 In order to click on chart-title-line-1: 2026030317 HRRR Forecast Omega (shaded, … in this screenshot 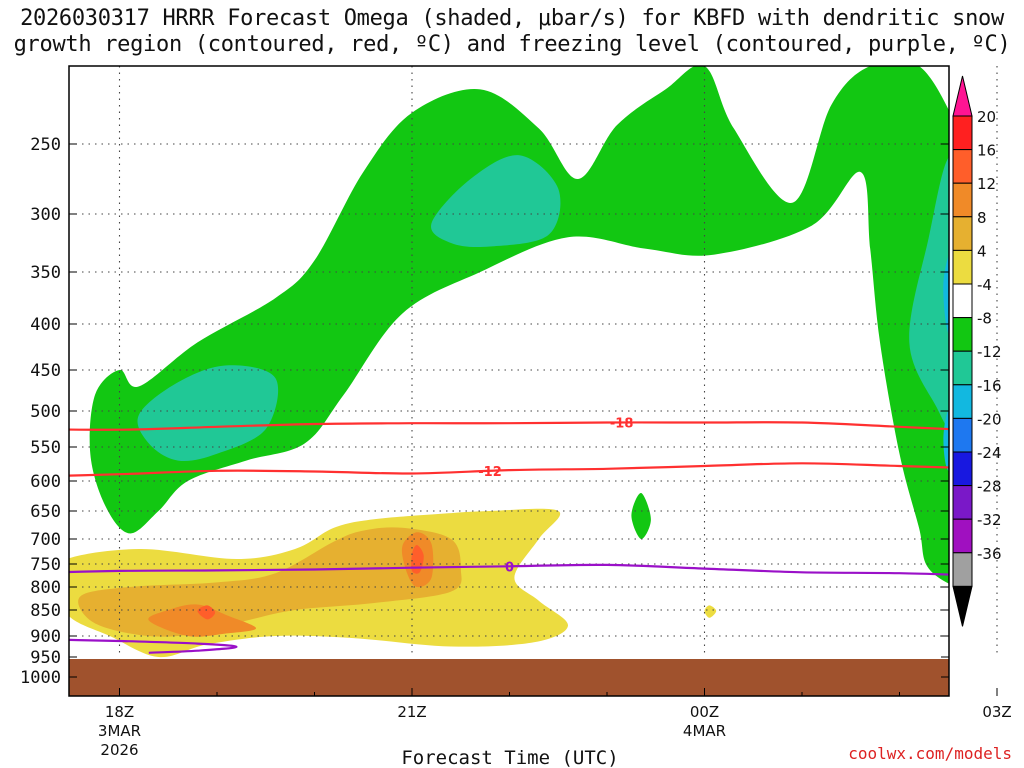, I will do `click(512, 18)`.